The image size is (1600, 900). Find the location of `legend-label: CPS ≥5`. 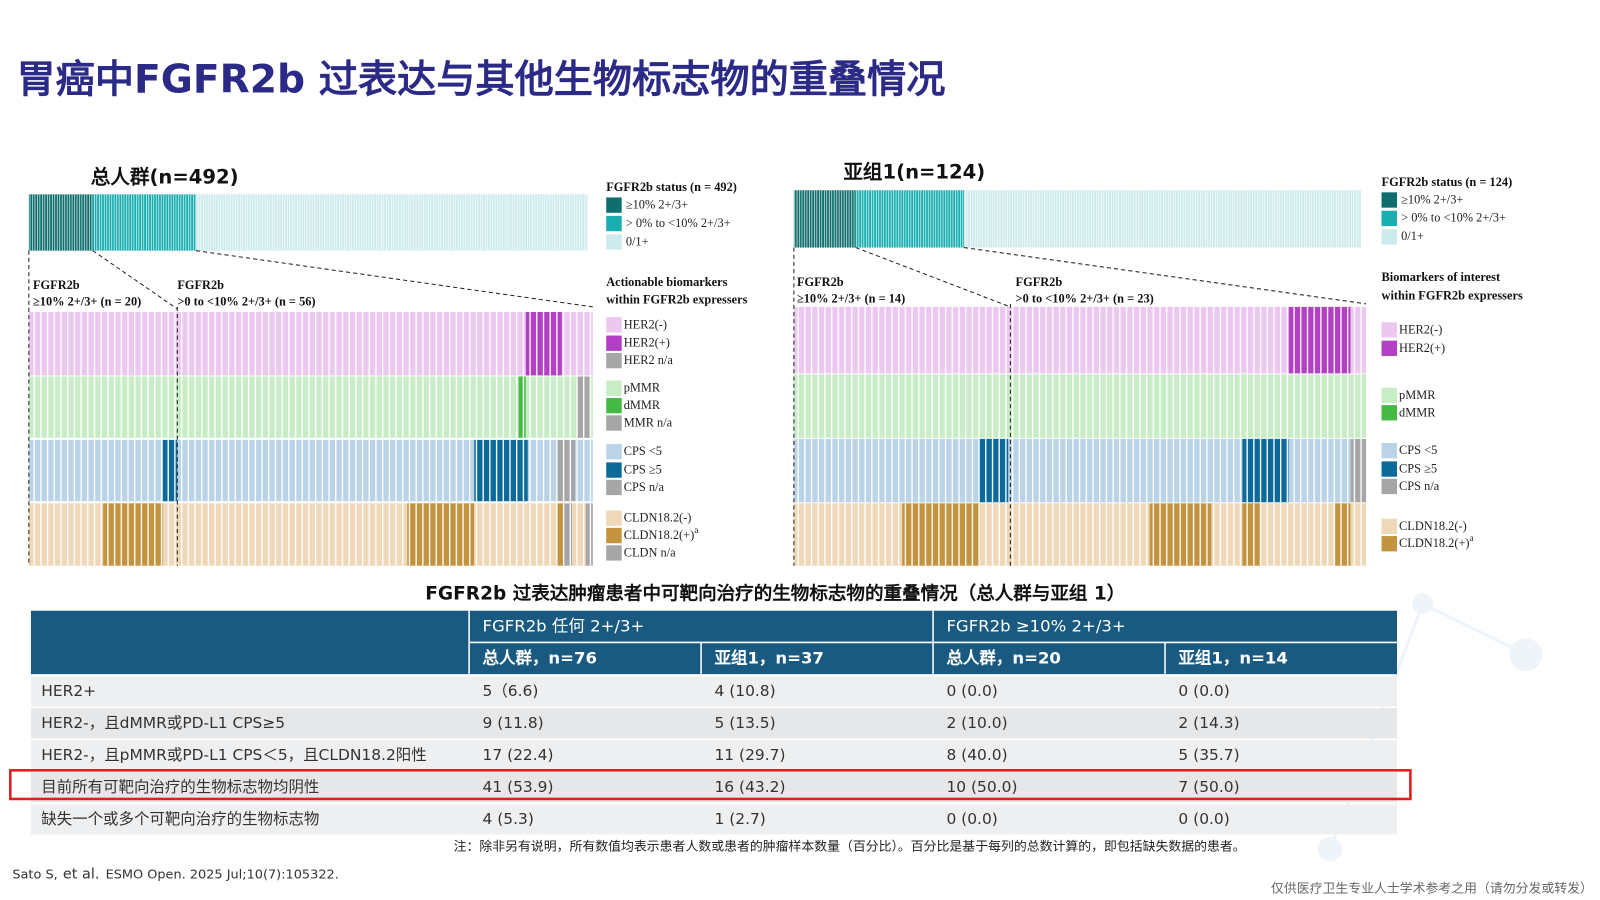

legend-label: CPS ≥5 is located at coordinates (1418, 468).